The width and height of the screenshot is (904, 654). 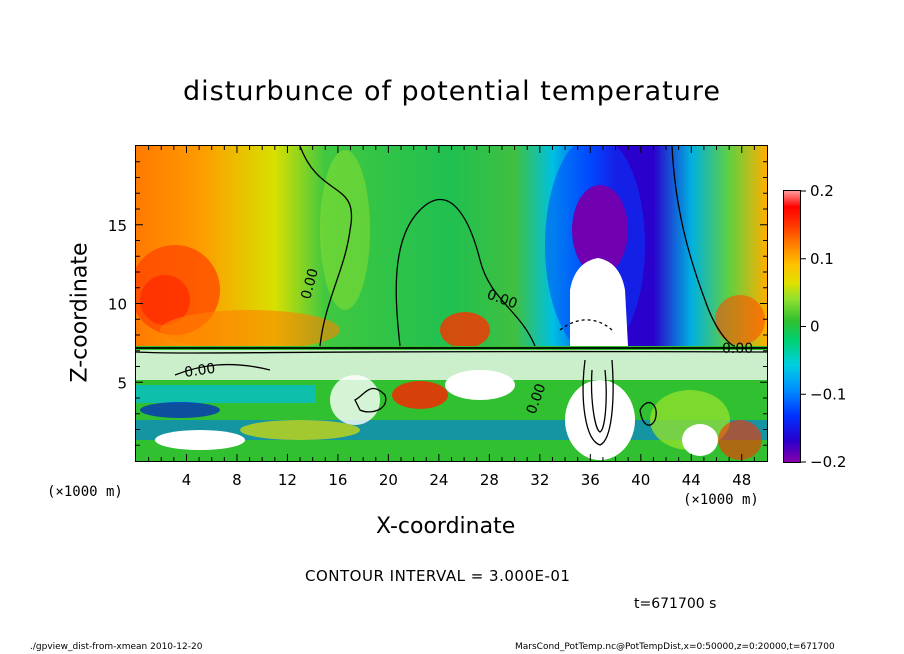 What do you see at coordinates (828, 394) in the screenshot?
I see `colorbar-tick-label: −0.1` at bounding box center [828, 394].